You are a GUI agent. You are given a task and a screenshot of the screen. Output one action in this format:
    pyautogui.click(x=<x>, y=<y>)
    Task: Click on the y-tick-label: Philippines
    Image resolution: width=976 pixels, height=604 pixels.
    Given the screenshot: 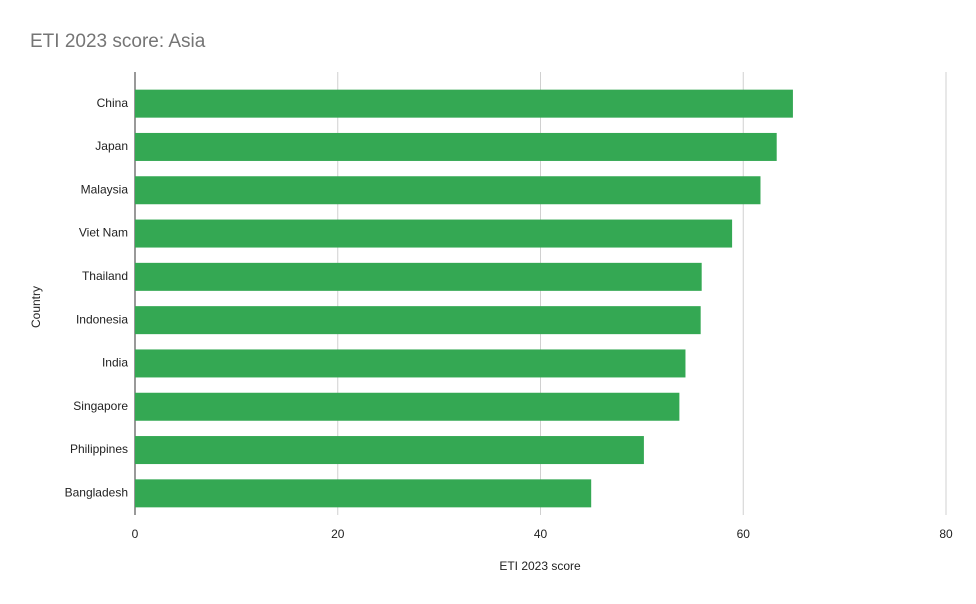 What is the action you would take?
    pyautogui.click(x=99, y=449)
    